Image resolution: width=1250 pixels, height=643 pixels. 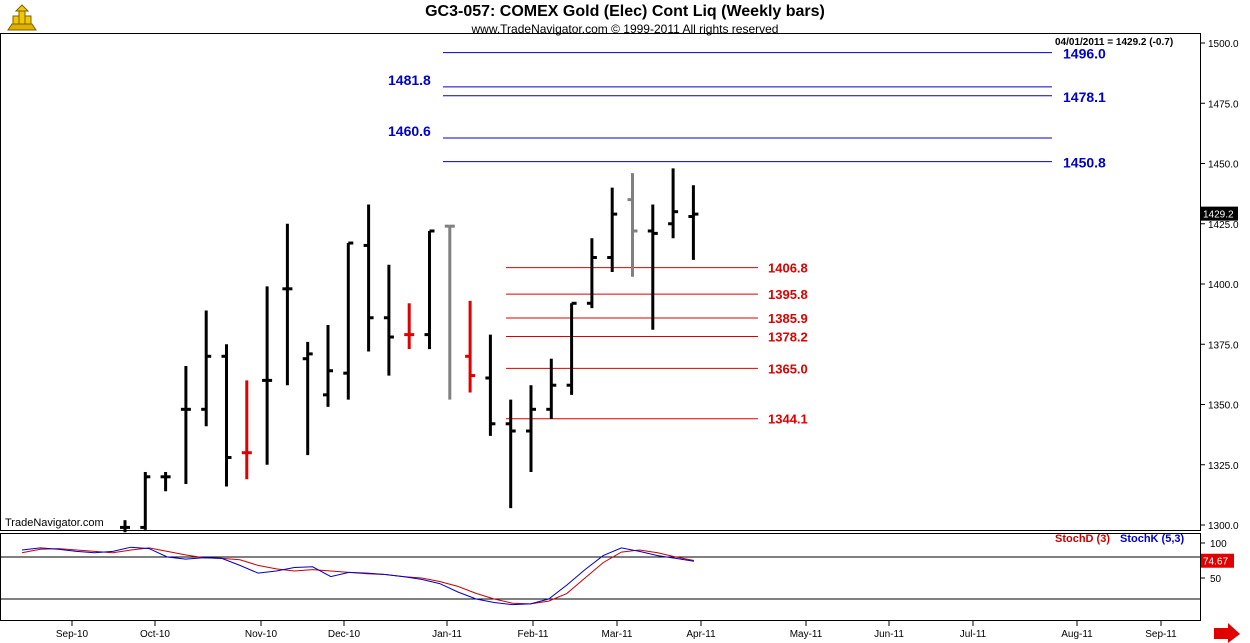 I want to click on osc-value-label: 74.67, so click(x=1215, y=562).